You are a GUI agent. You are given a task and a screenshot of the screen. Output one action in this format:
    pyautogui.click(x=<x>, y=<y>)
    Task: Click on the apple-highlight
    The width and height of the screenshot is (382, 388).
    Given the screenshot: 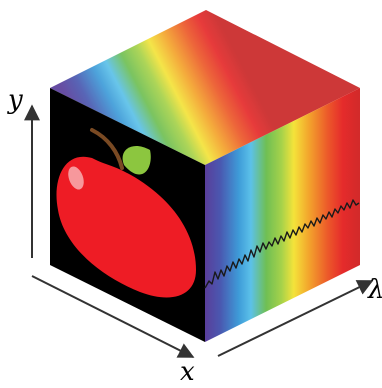 What is the action you would take?
    pyautogui.click(x=76, y=178)
    